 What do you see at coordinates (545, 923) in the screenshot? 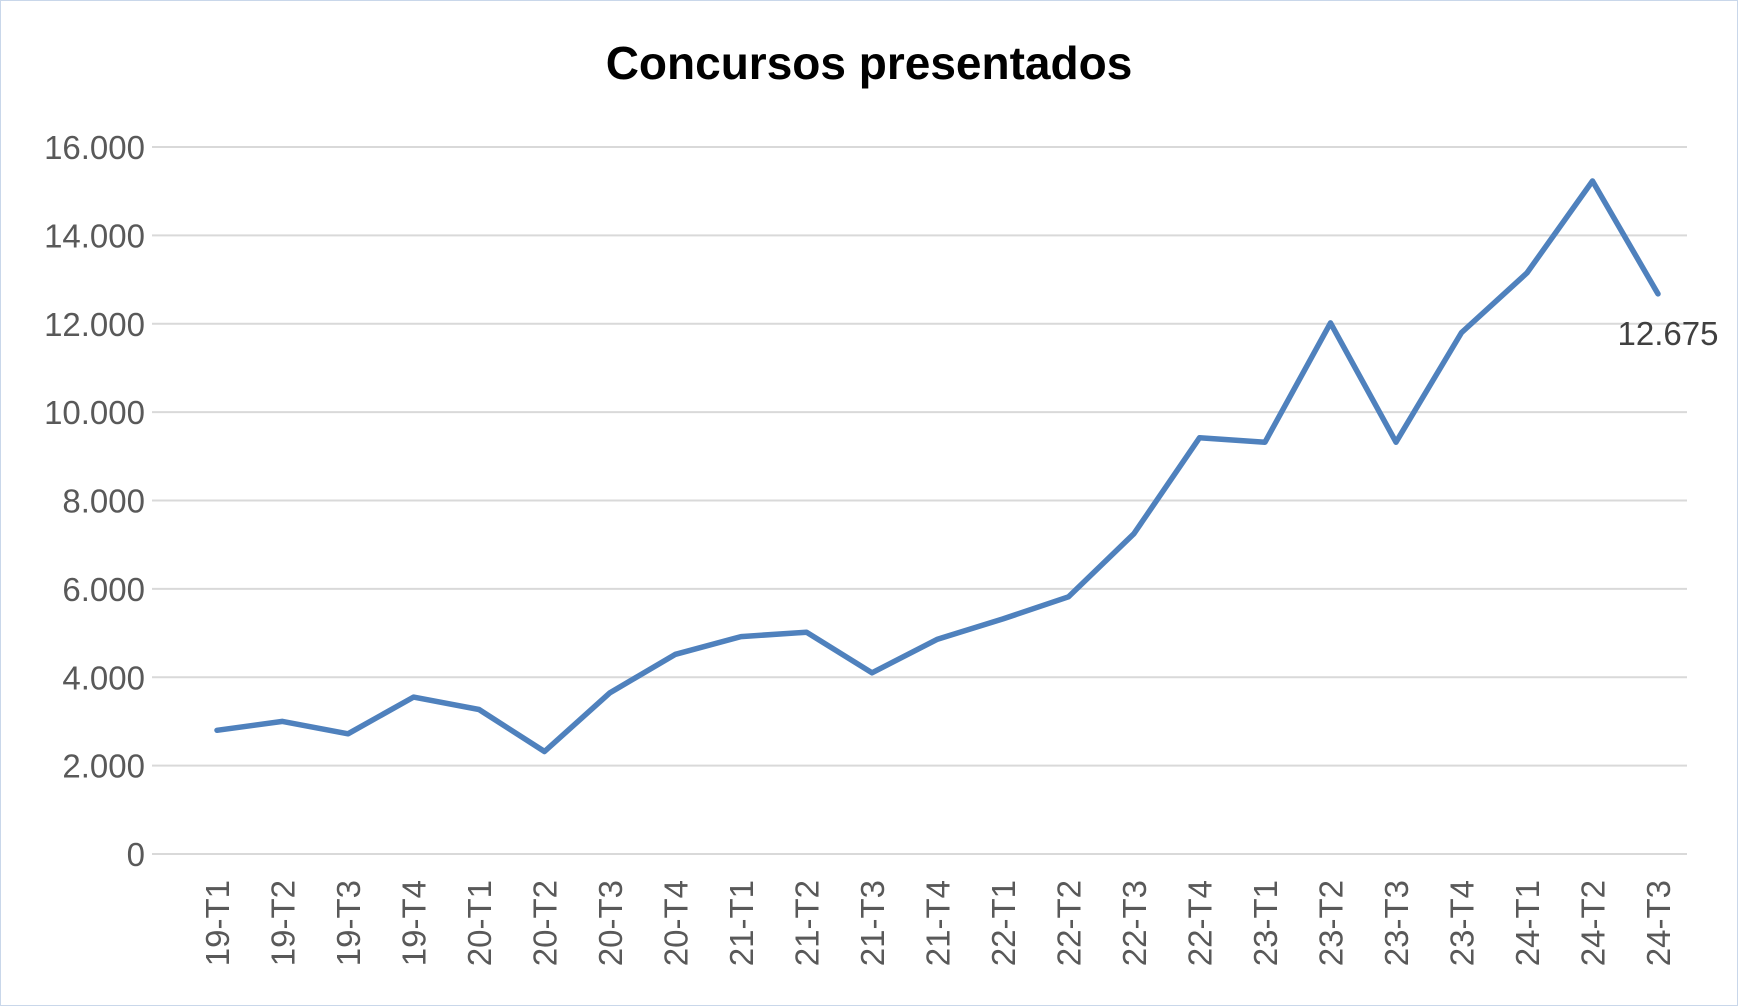
I see `x-tick-label: 20-T2` at bounding box center [545, 923].